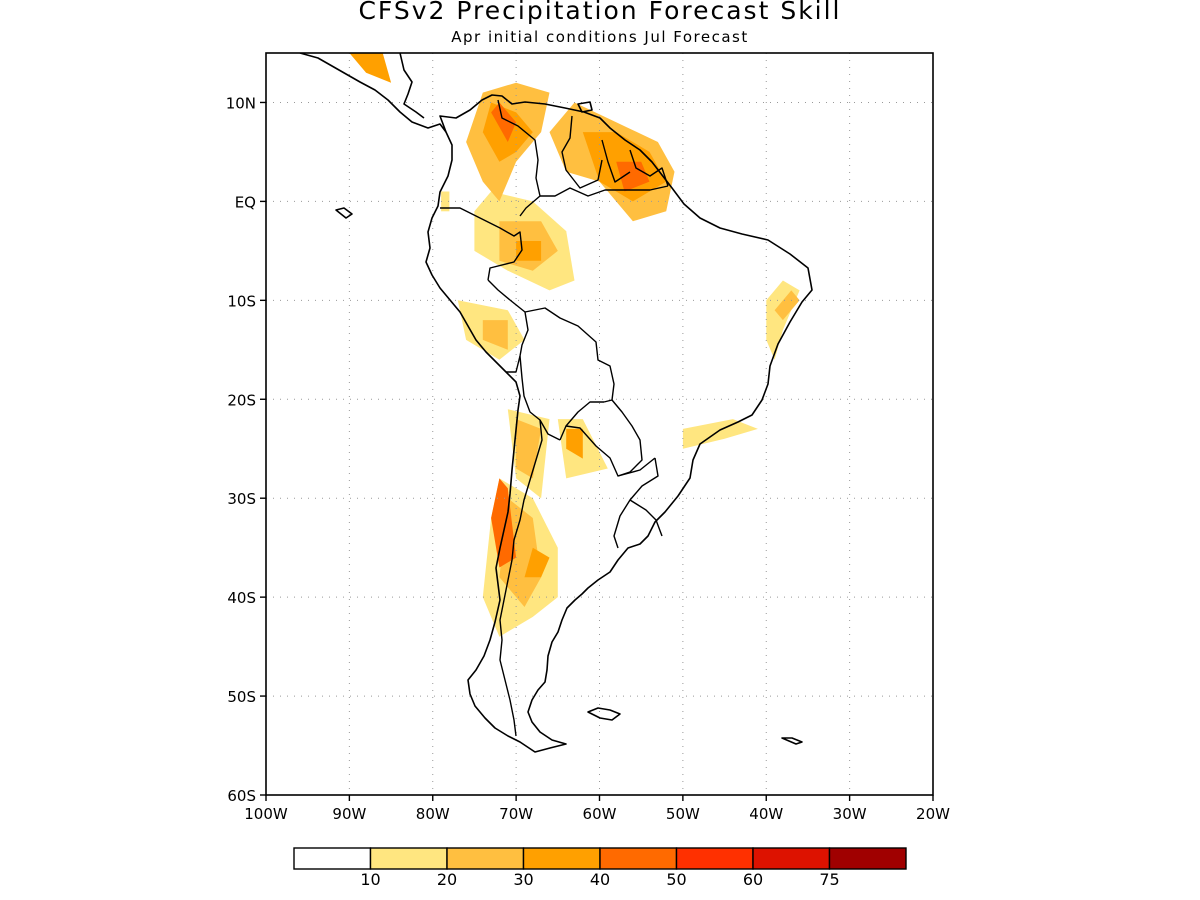 This screenshot has width=1200, height=900. What do you see at coordinates (504, 523) in the screenshot?
I see `skill-region-central-chile-core` at bounding box center [504, 523].